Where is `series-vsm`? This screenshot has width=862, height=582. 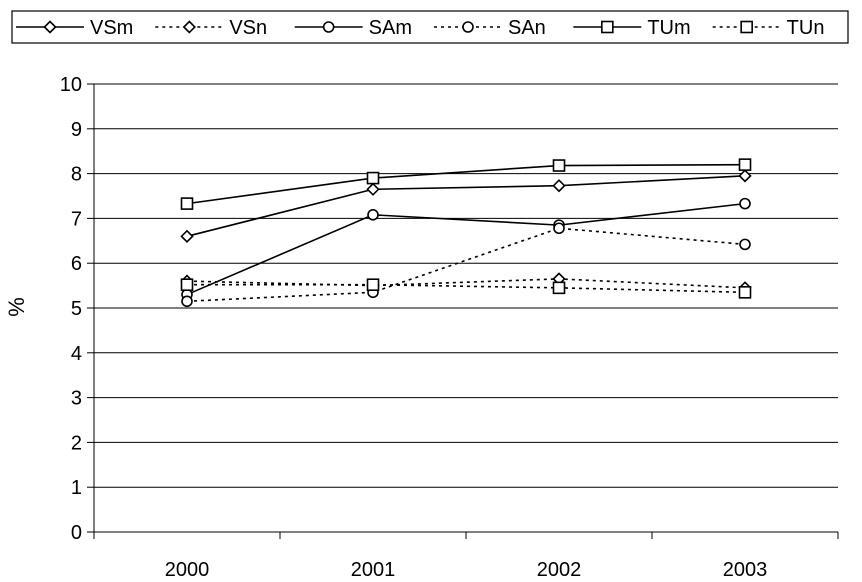
series-vsm is located at coordinates (466, 206).